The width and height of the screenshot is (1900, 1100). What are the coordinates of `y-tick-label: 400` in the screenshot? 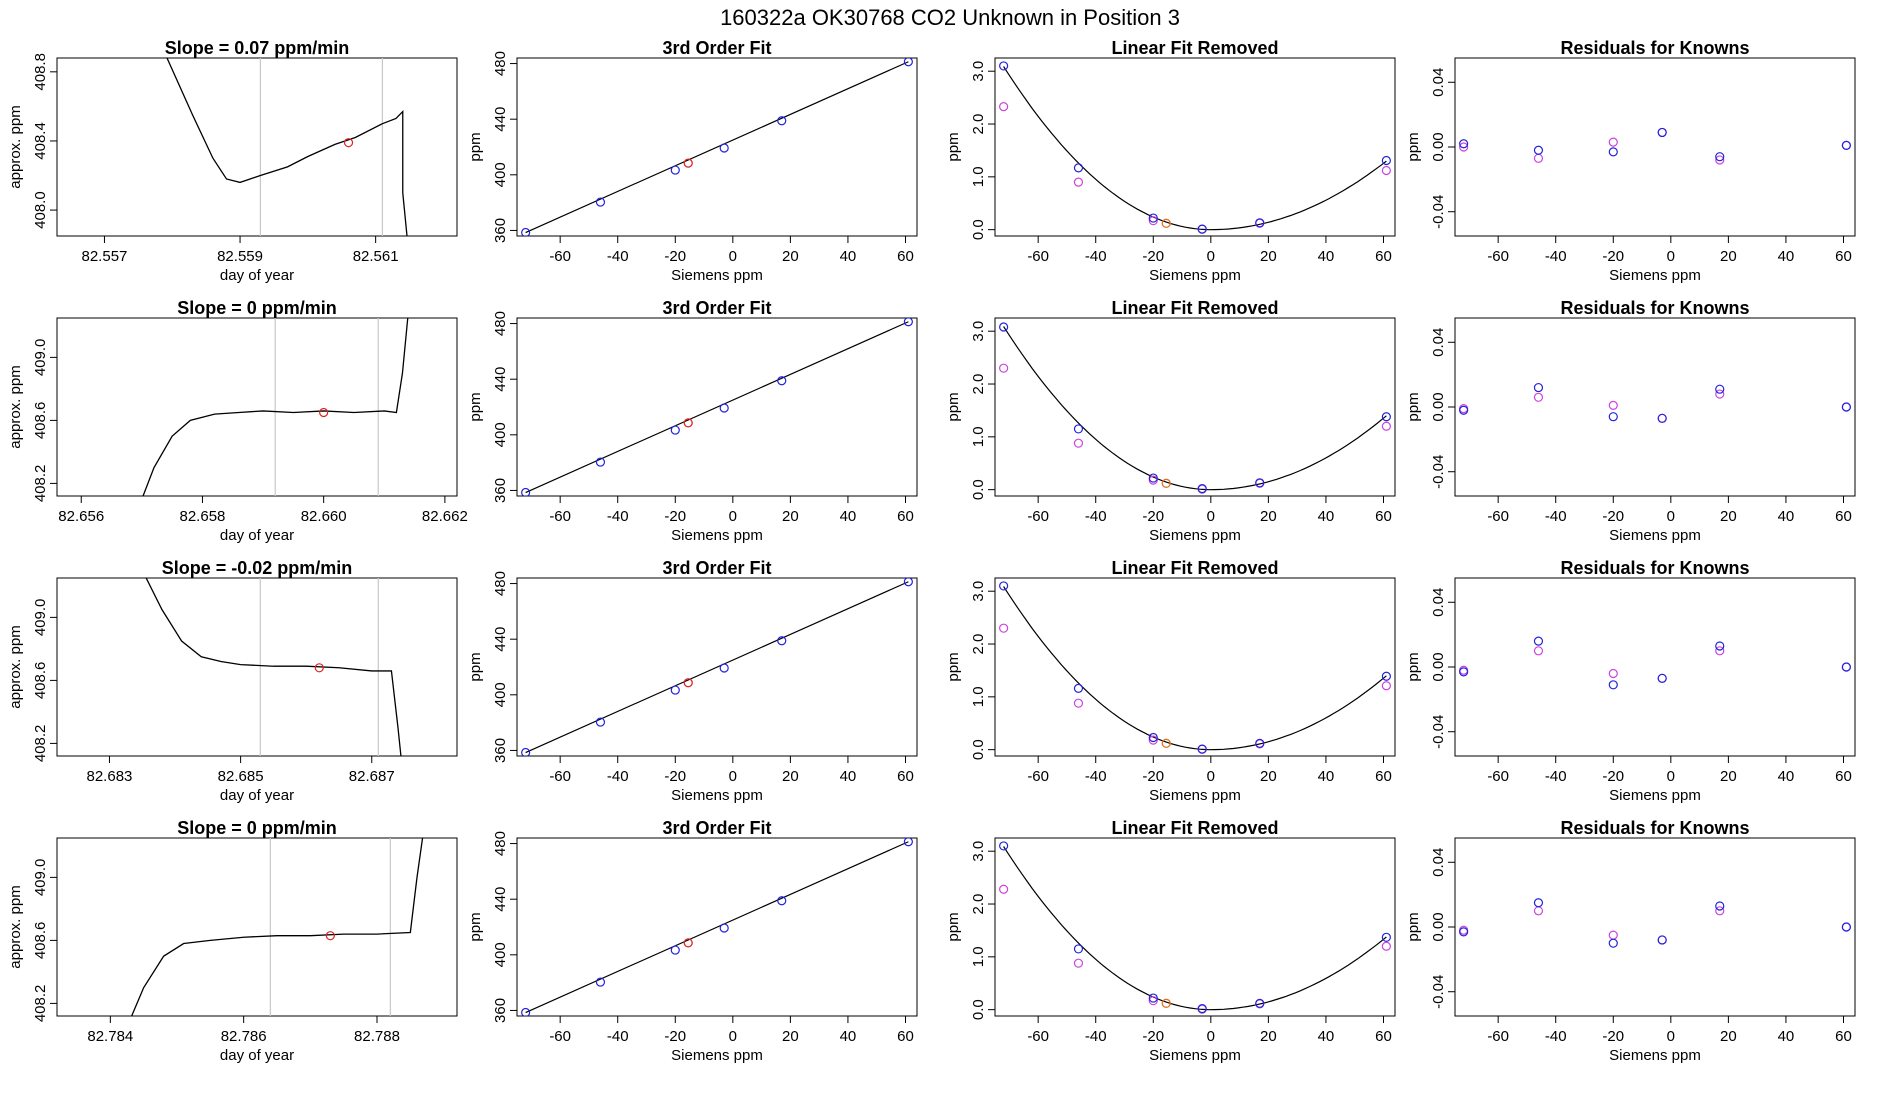 It's located at (500, 174).